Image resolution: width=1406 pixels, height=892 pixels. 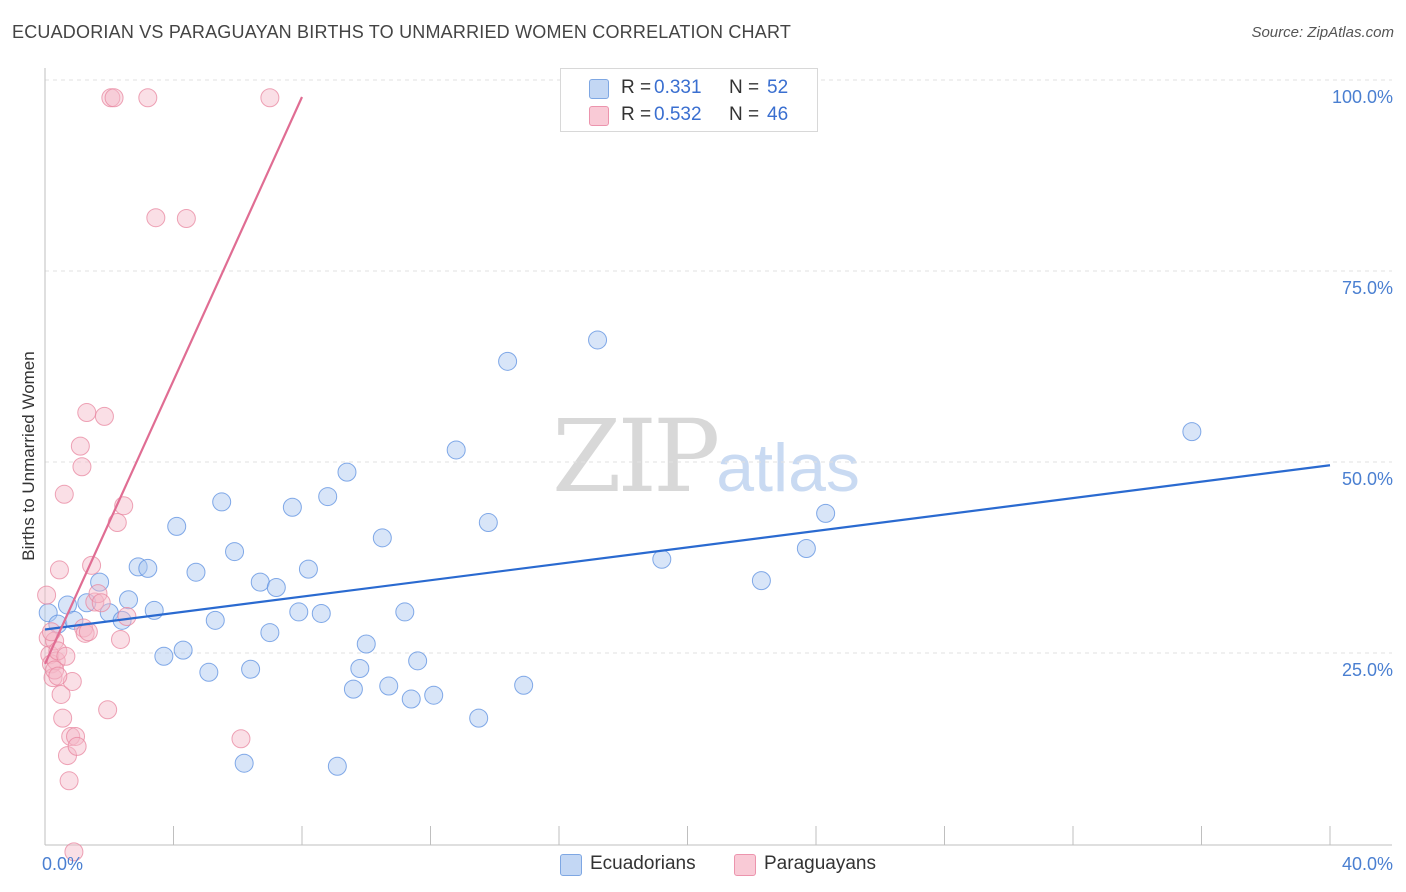 What do you see at coordinates (173, 380) in the screenshot?
I see `trend-line-paraguayans` at bounding box center [173, 380].